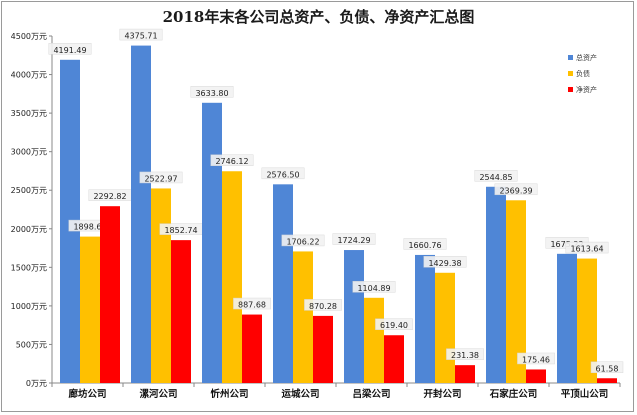  What do you see at coordinates (300, 394) in the screenshot?
I see `x-tick-label: 运城公司` at bounding box center [300, 394].